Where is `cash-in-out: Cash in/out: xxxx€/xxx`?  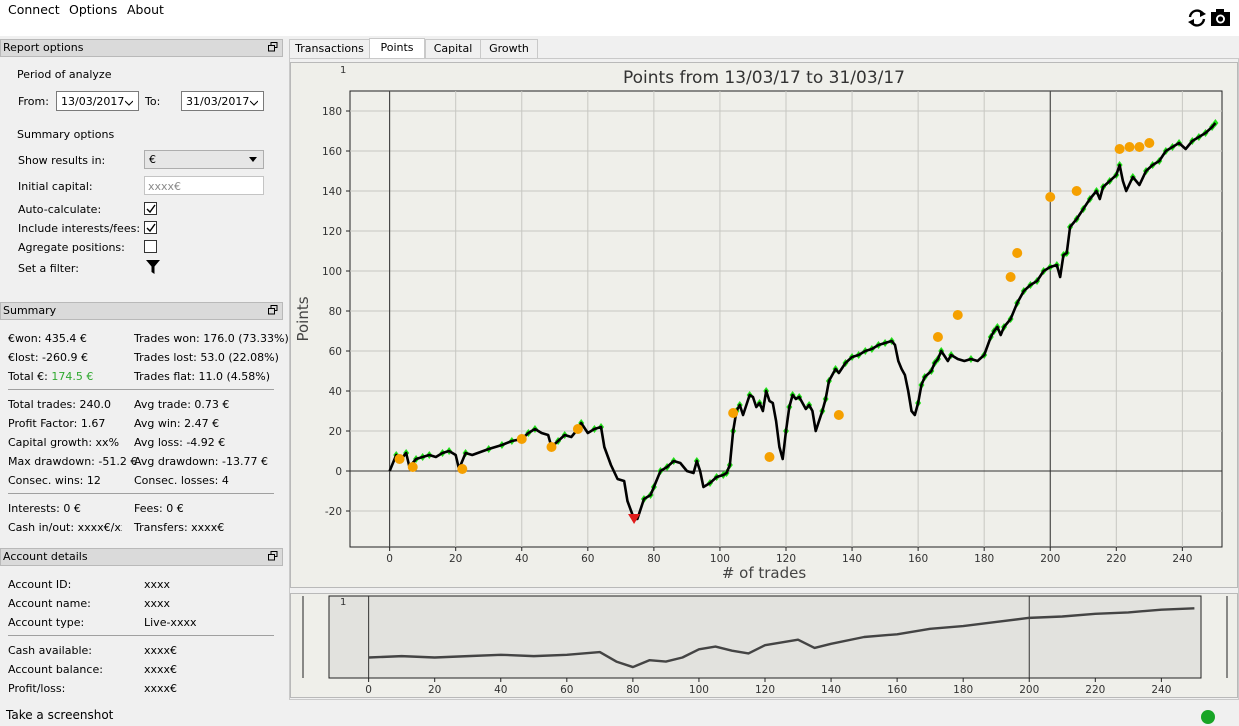 cash-in-out: Cash in/out: xxxx€/xxx is located at coordinates (65, 527).